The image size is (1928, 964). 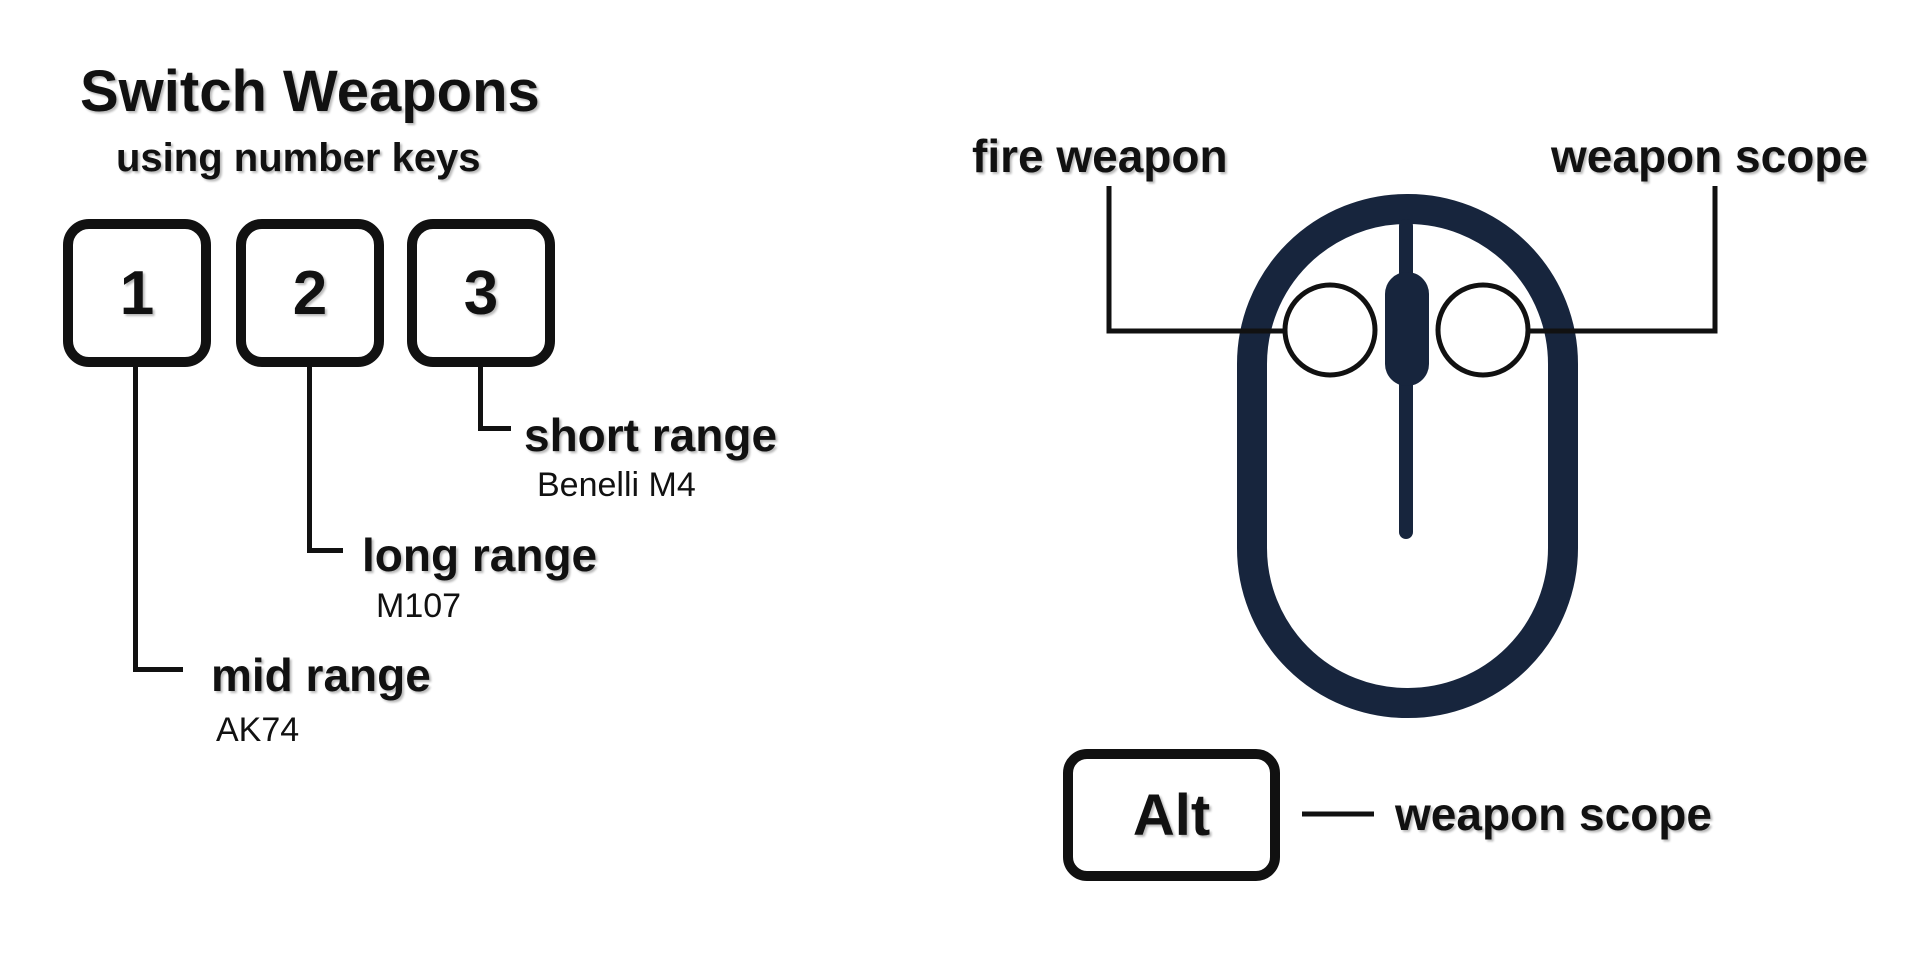 What do you see at coordinates (616, 485) in the screenshot?
I see `short-range-weapon: Benelli M4` at bounding box center [616, 485].